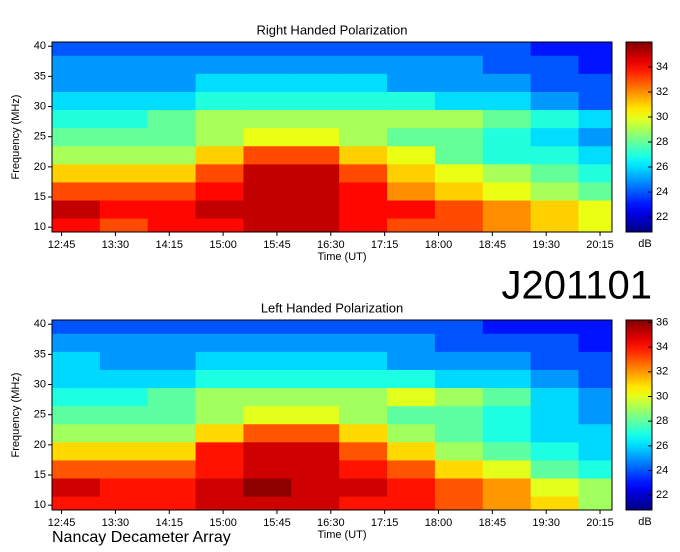  Describe the element at coordinates (277, 245) in the screenshot. I see `x-tick-label: 15:45` at that location.